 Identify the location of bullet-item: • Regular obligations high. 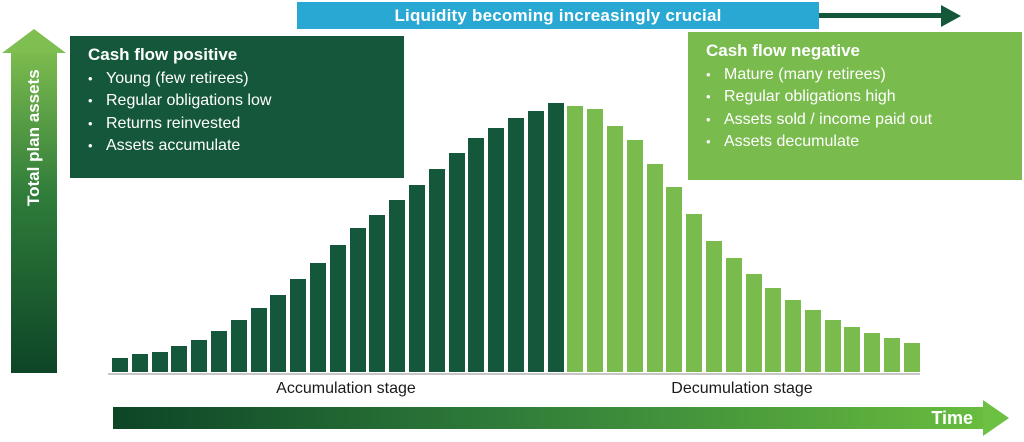
(864, 97).